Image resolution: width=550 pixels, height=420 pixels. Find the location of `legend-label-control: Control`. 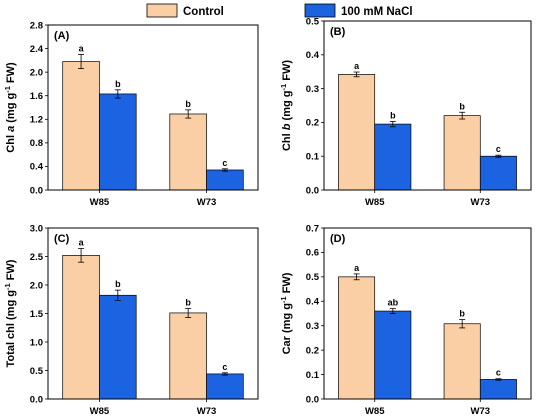

legend-label-control: Control is located at coordinates (203, 12).